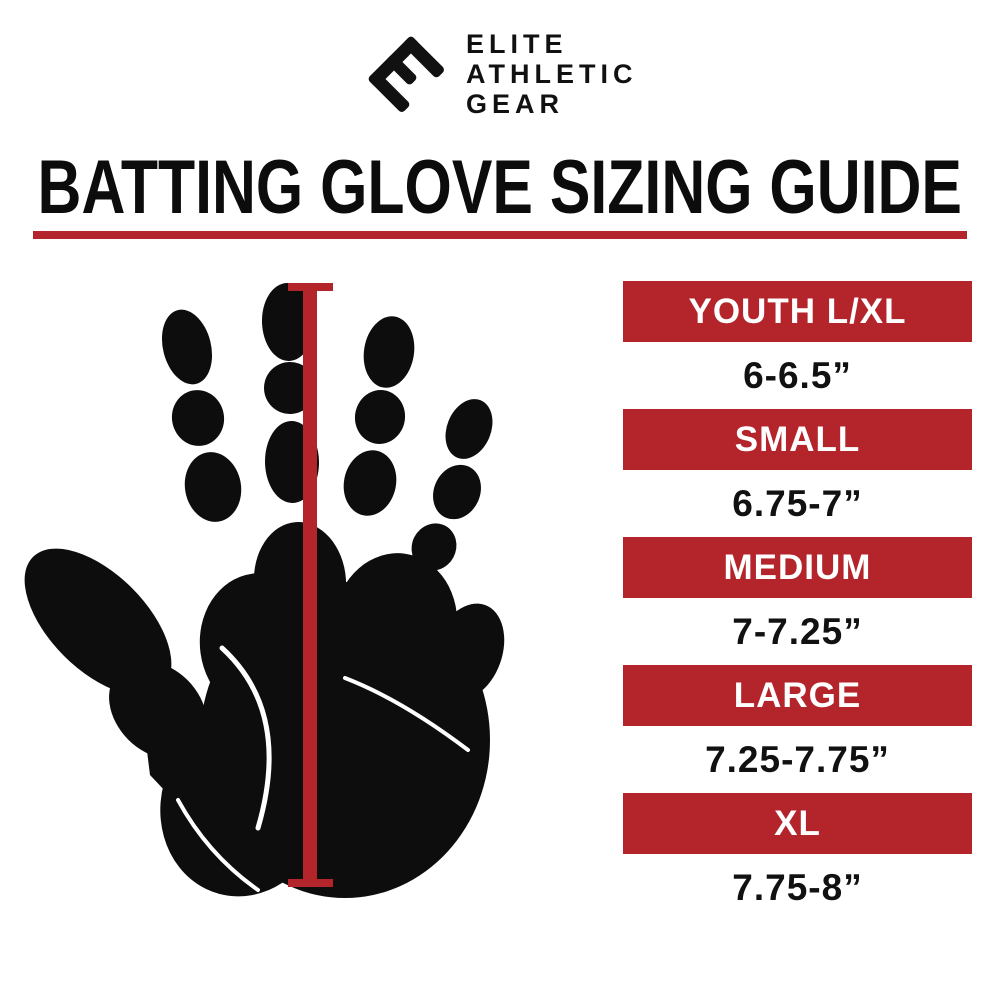 The width and height of the screenshot is (1000, 1000). What do you see at coordinates (797, 887) in the screenshot?
I see `size-range: 7.75-8”` at bounding box center [797, 887].